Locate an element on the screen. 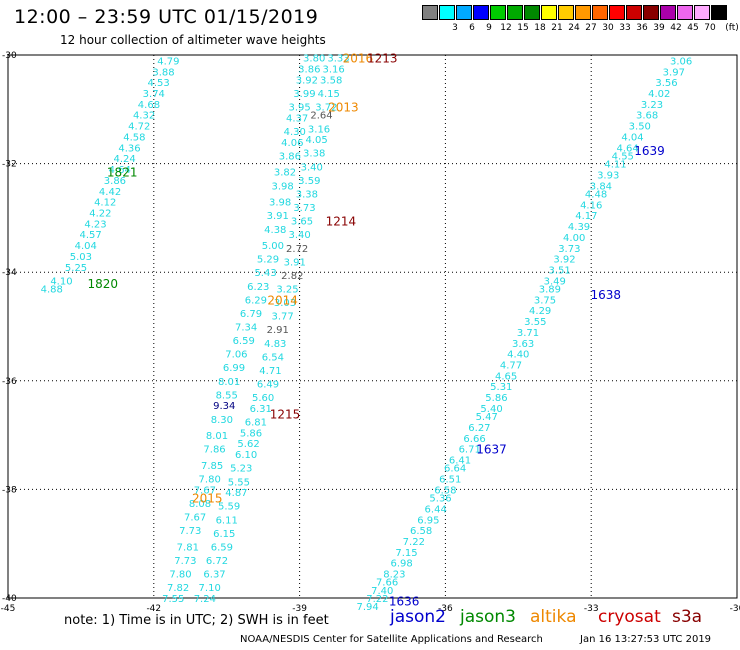 This screenshot has height=650, width=740. wave-height-value: 8.01 is located at coordinates (217, 436).